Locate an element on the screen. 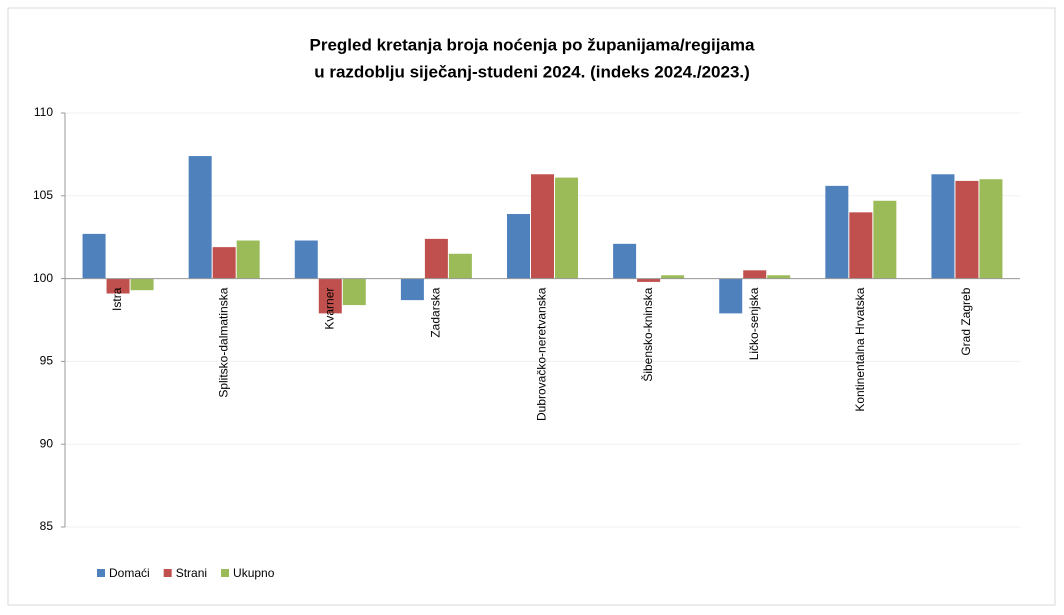  x-tick-label: Dubrovačko-neretvanska is located at coordinates (542, 354).